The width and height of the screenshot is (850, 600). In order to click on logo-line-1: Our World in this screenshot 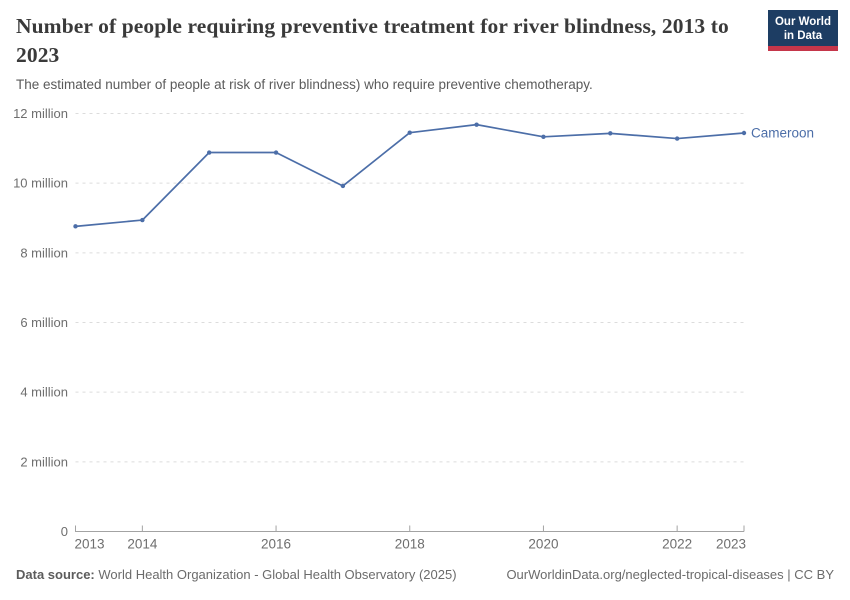, I will do `click(802, 22)`.